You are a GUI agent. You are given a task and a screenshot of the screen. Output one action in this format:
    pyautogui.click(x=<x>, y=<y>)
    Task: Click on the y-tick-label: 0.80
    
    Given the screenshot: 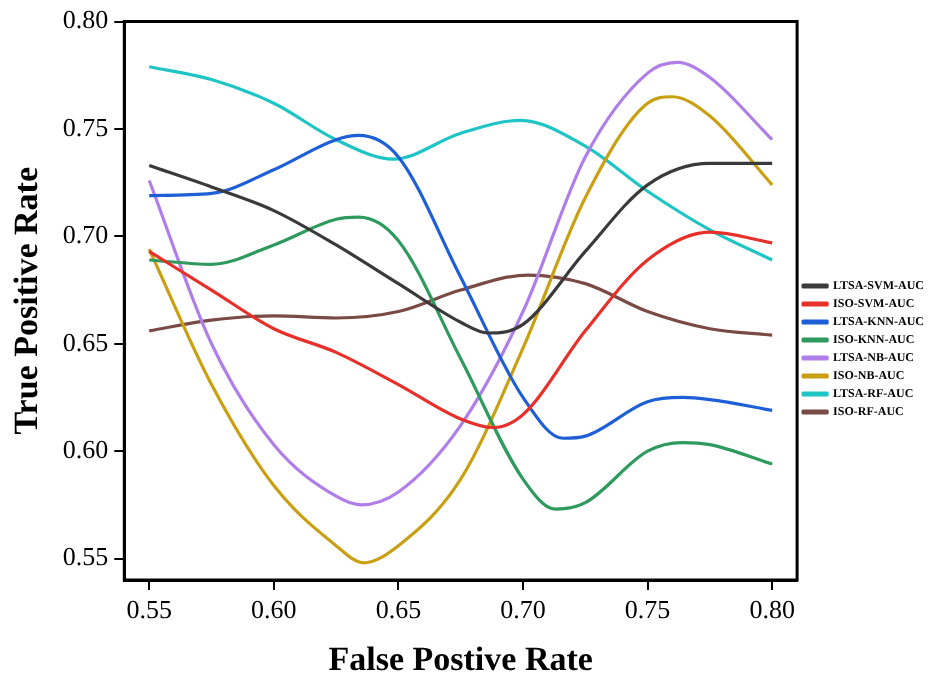 What is the action you would take?
    pyautogui.click(x=85, y=19)
    